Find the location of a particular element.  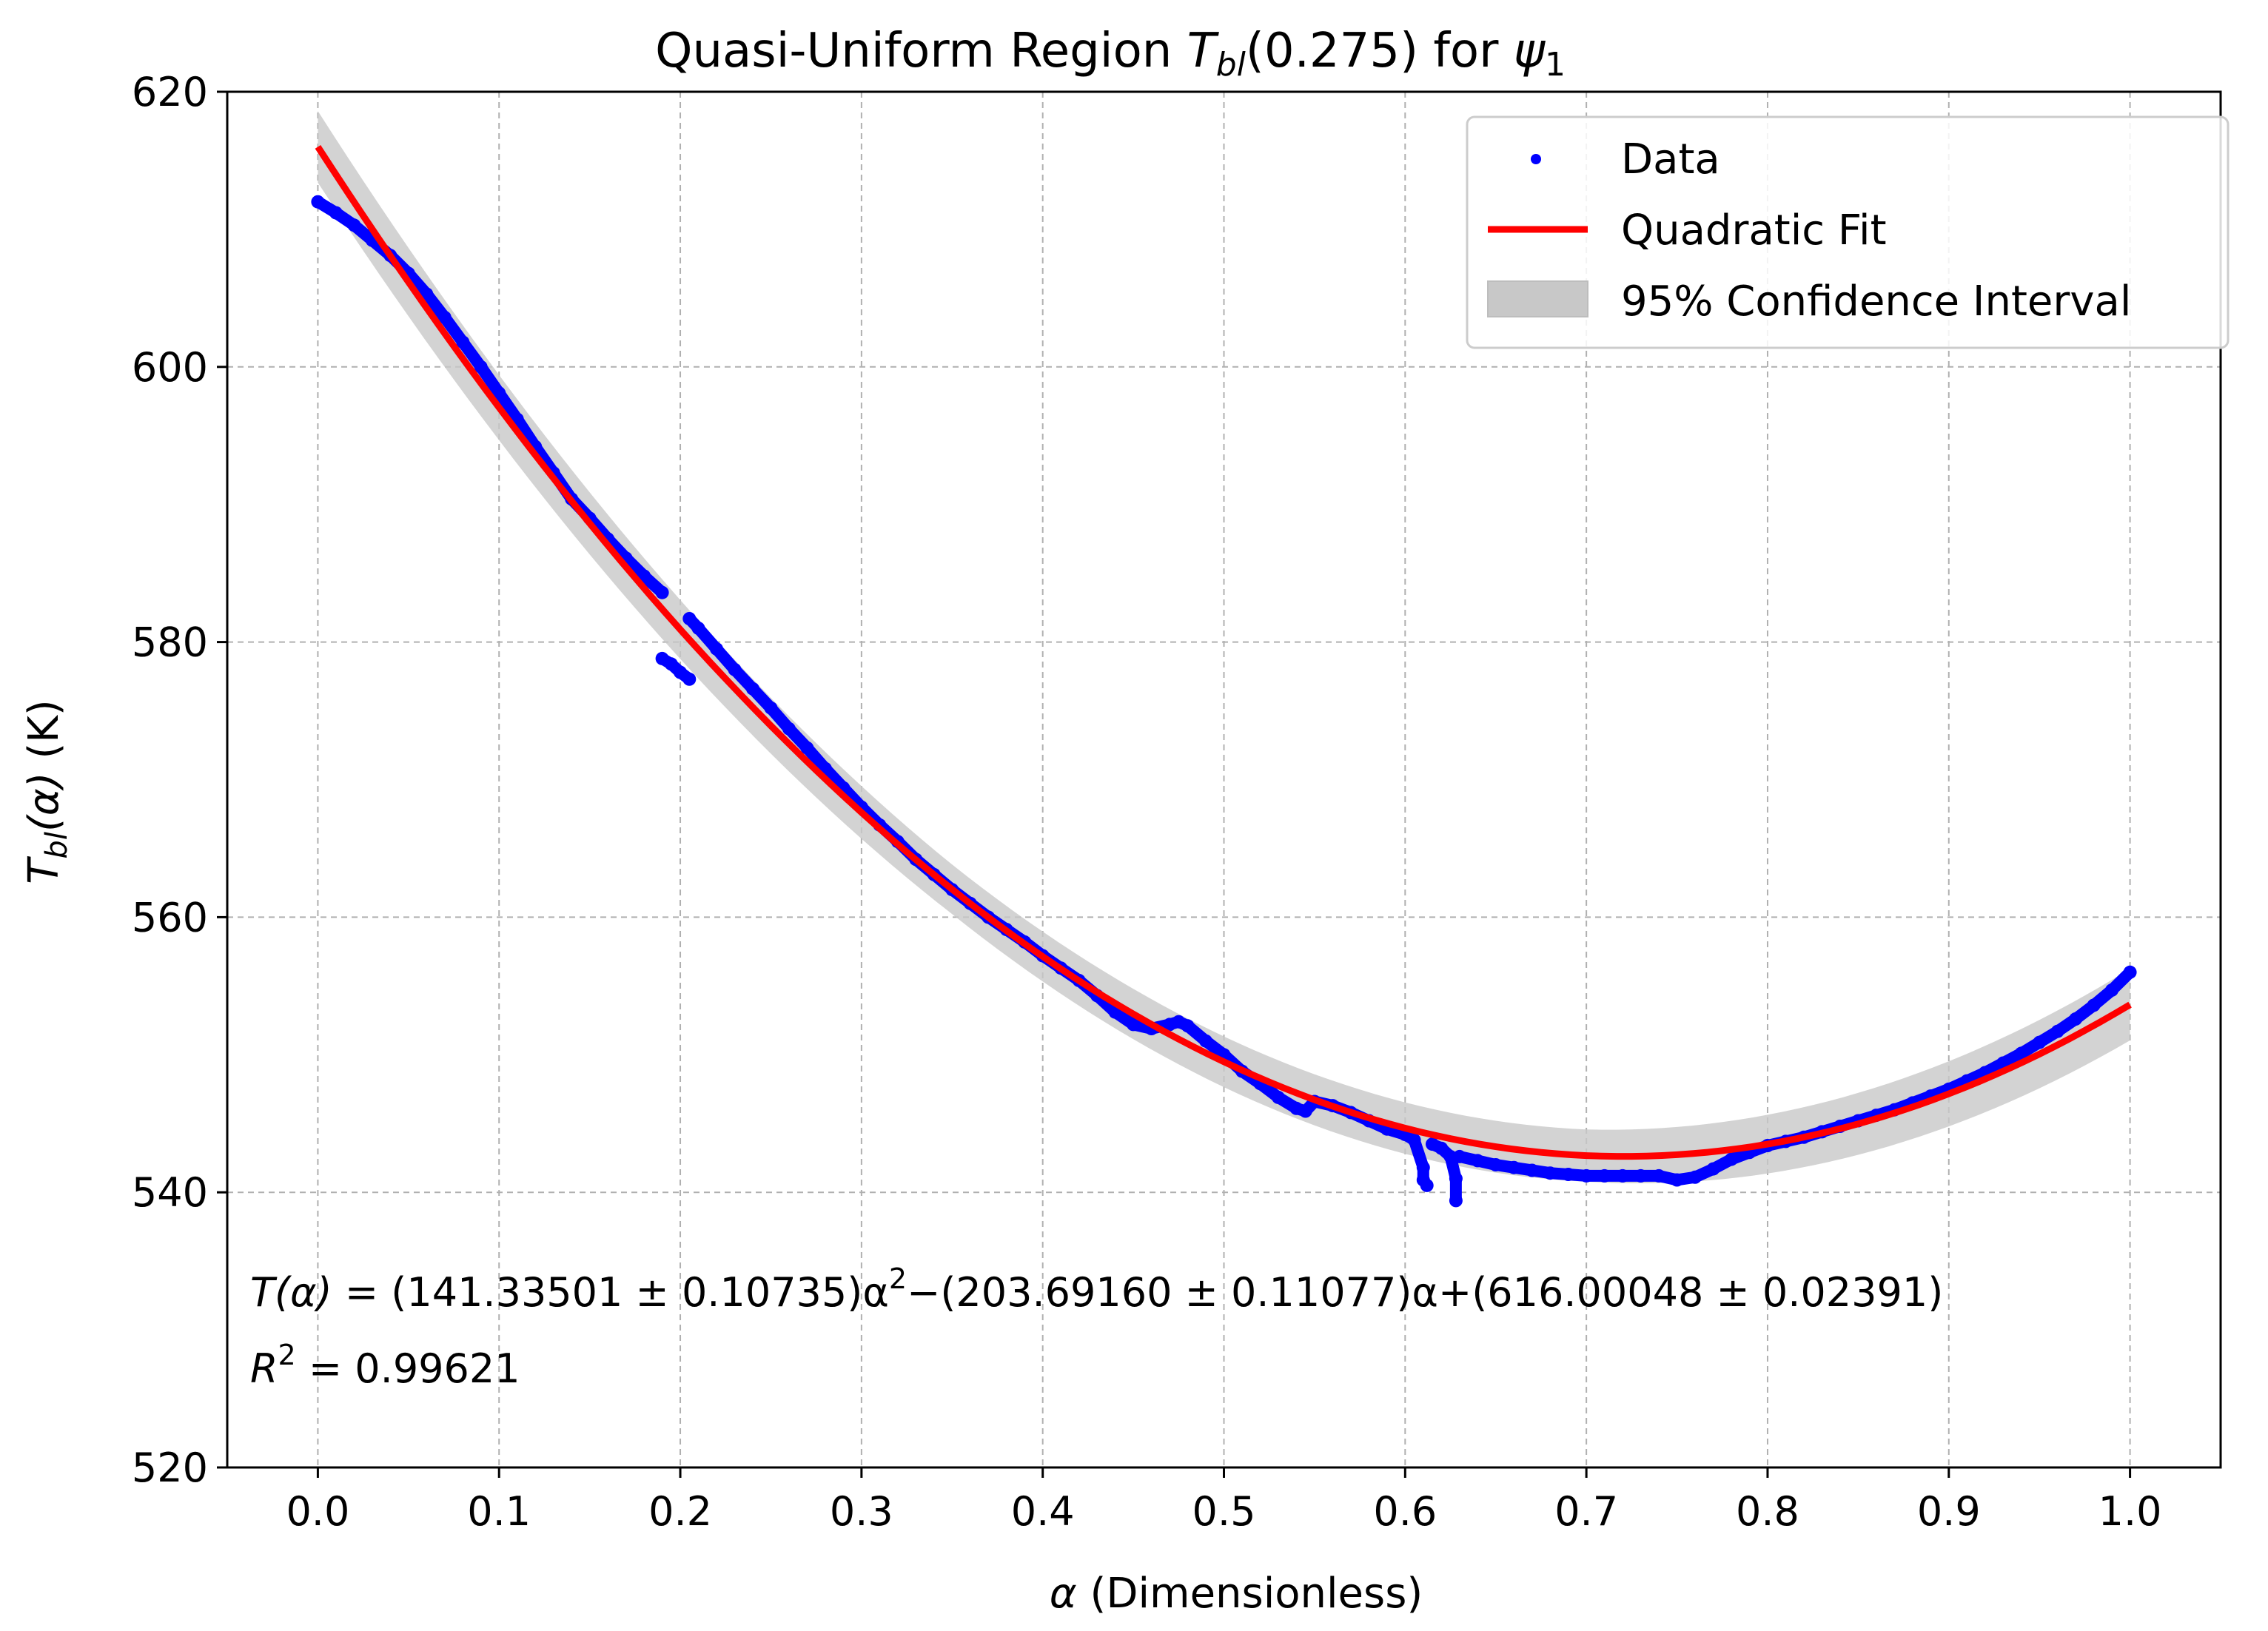

x-tick-label: 1.0 is located at coordinates (2130, 1511).